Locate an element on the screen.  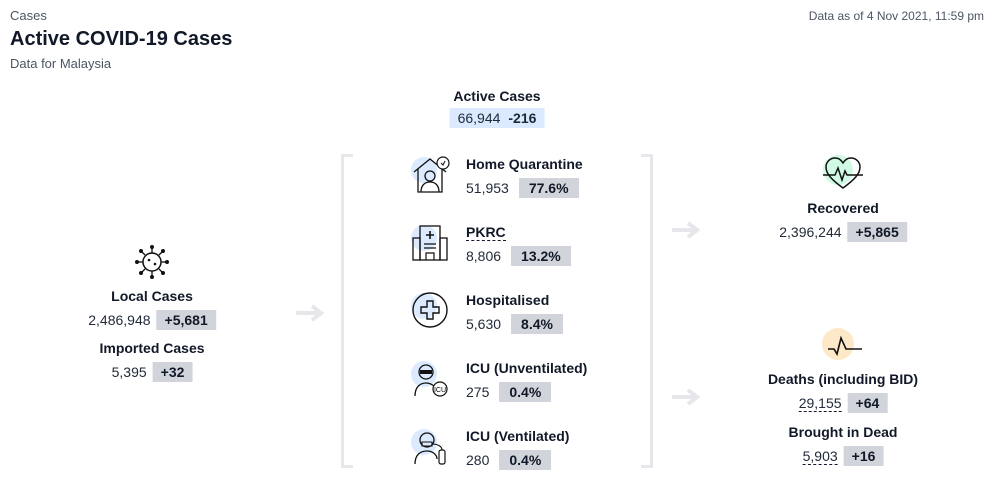
imported-cases-change: +32 is located at coordinates (172, 372).